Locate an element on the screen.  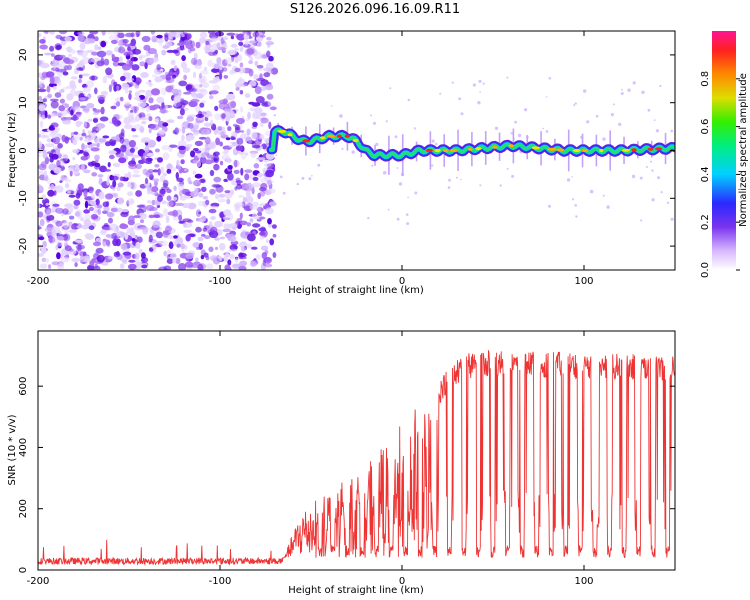
signal-hotspots is located at coordinates (470, 141).